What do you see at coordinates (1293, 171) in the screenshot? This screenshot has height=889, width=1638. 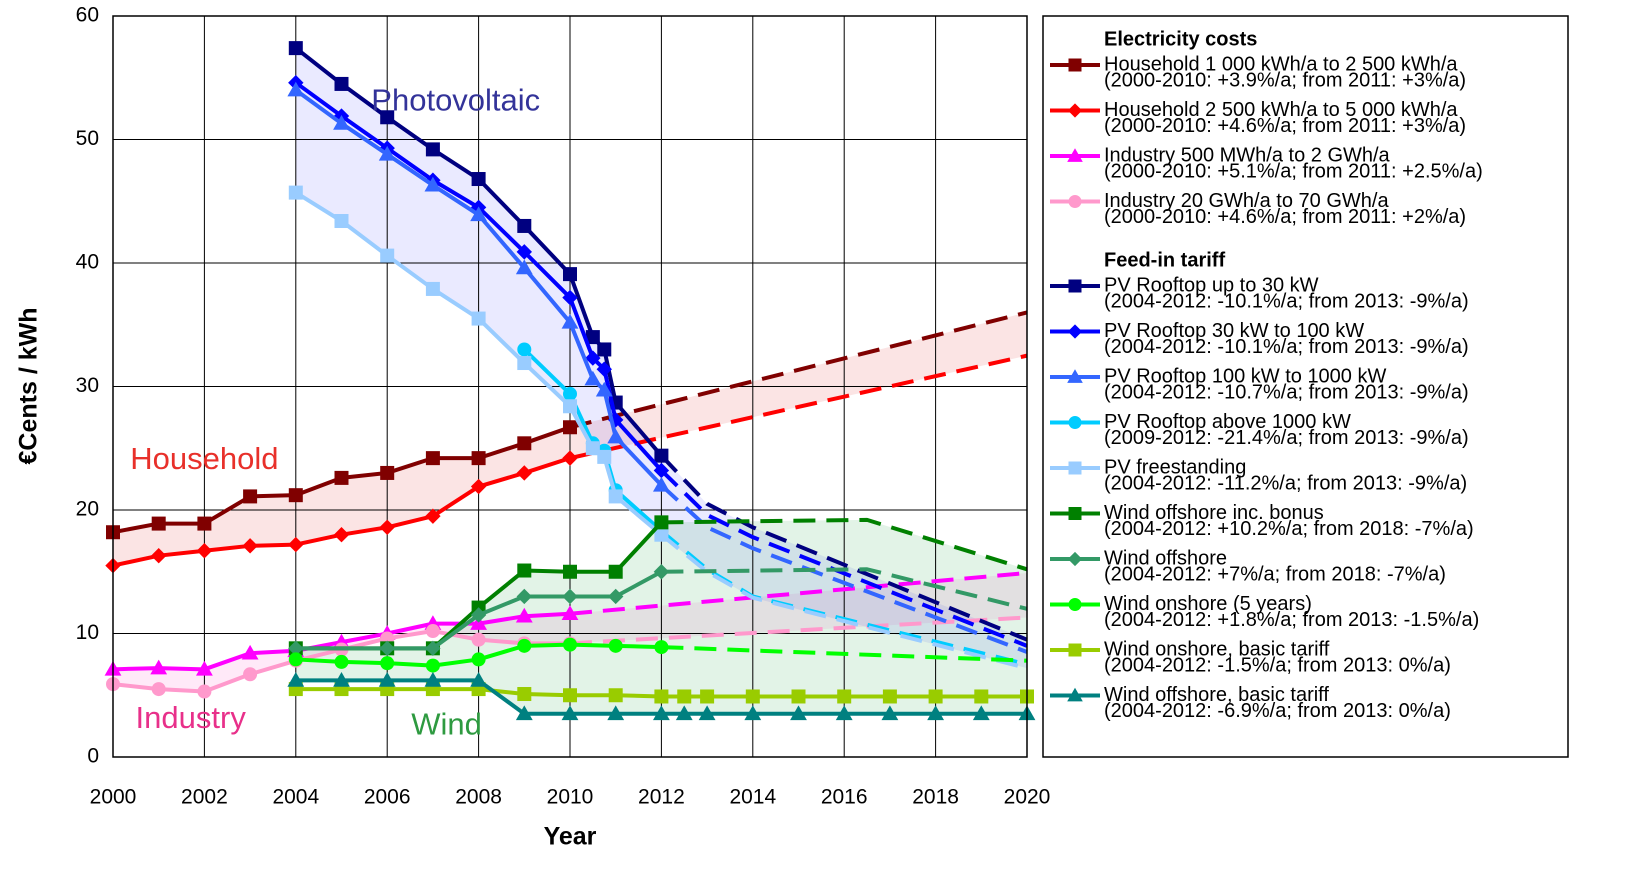 I see `legend-detail: (2000-2010: +5.1%/a; from 2011: +2.5%/a)` at bounding box center [1293, 171].